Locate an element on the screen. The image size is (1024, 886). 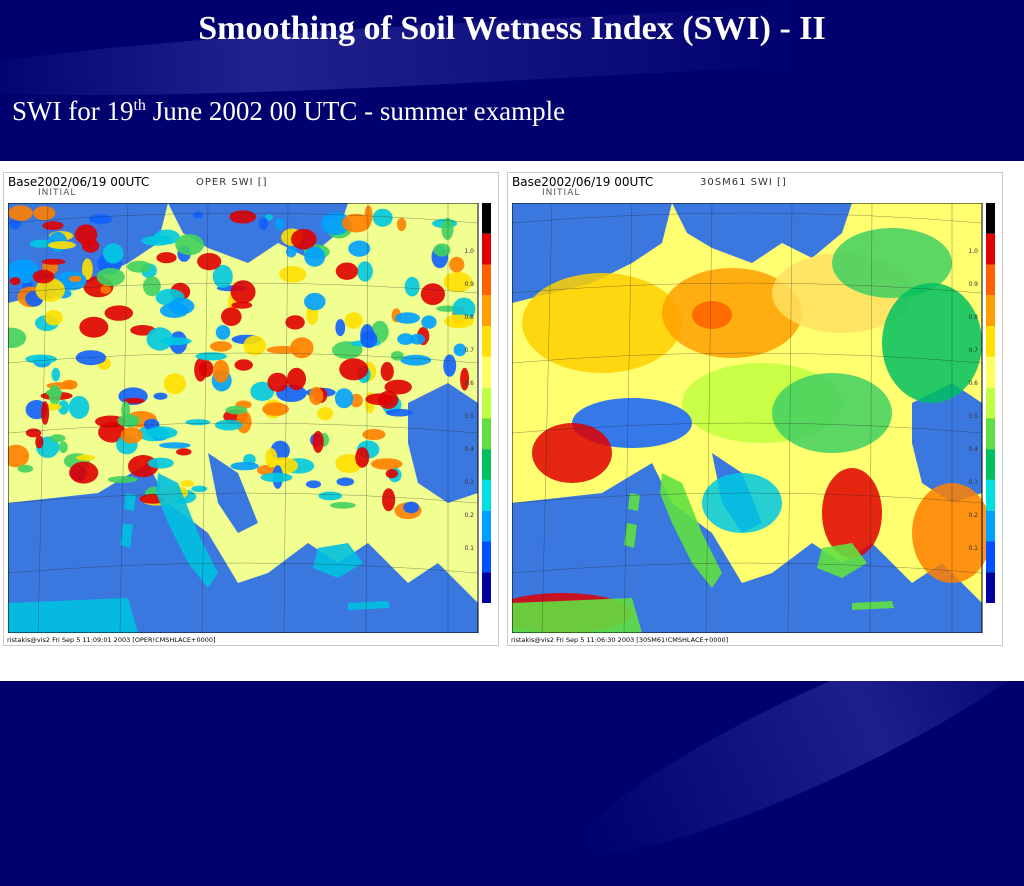
subtitle-suffix: June 2002 00 UTC - summer example is located at coordinates (355, 111).